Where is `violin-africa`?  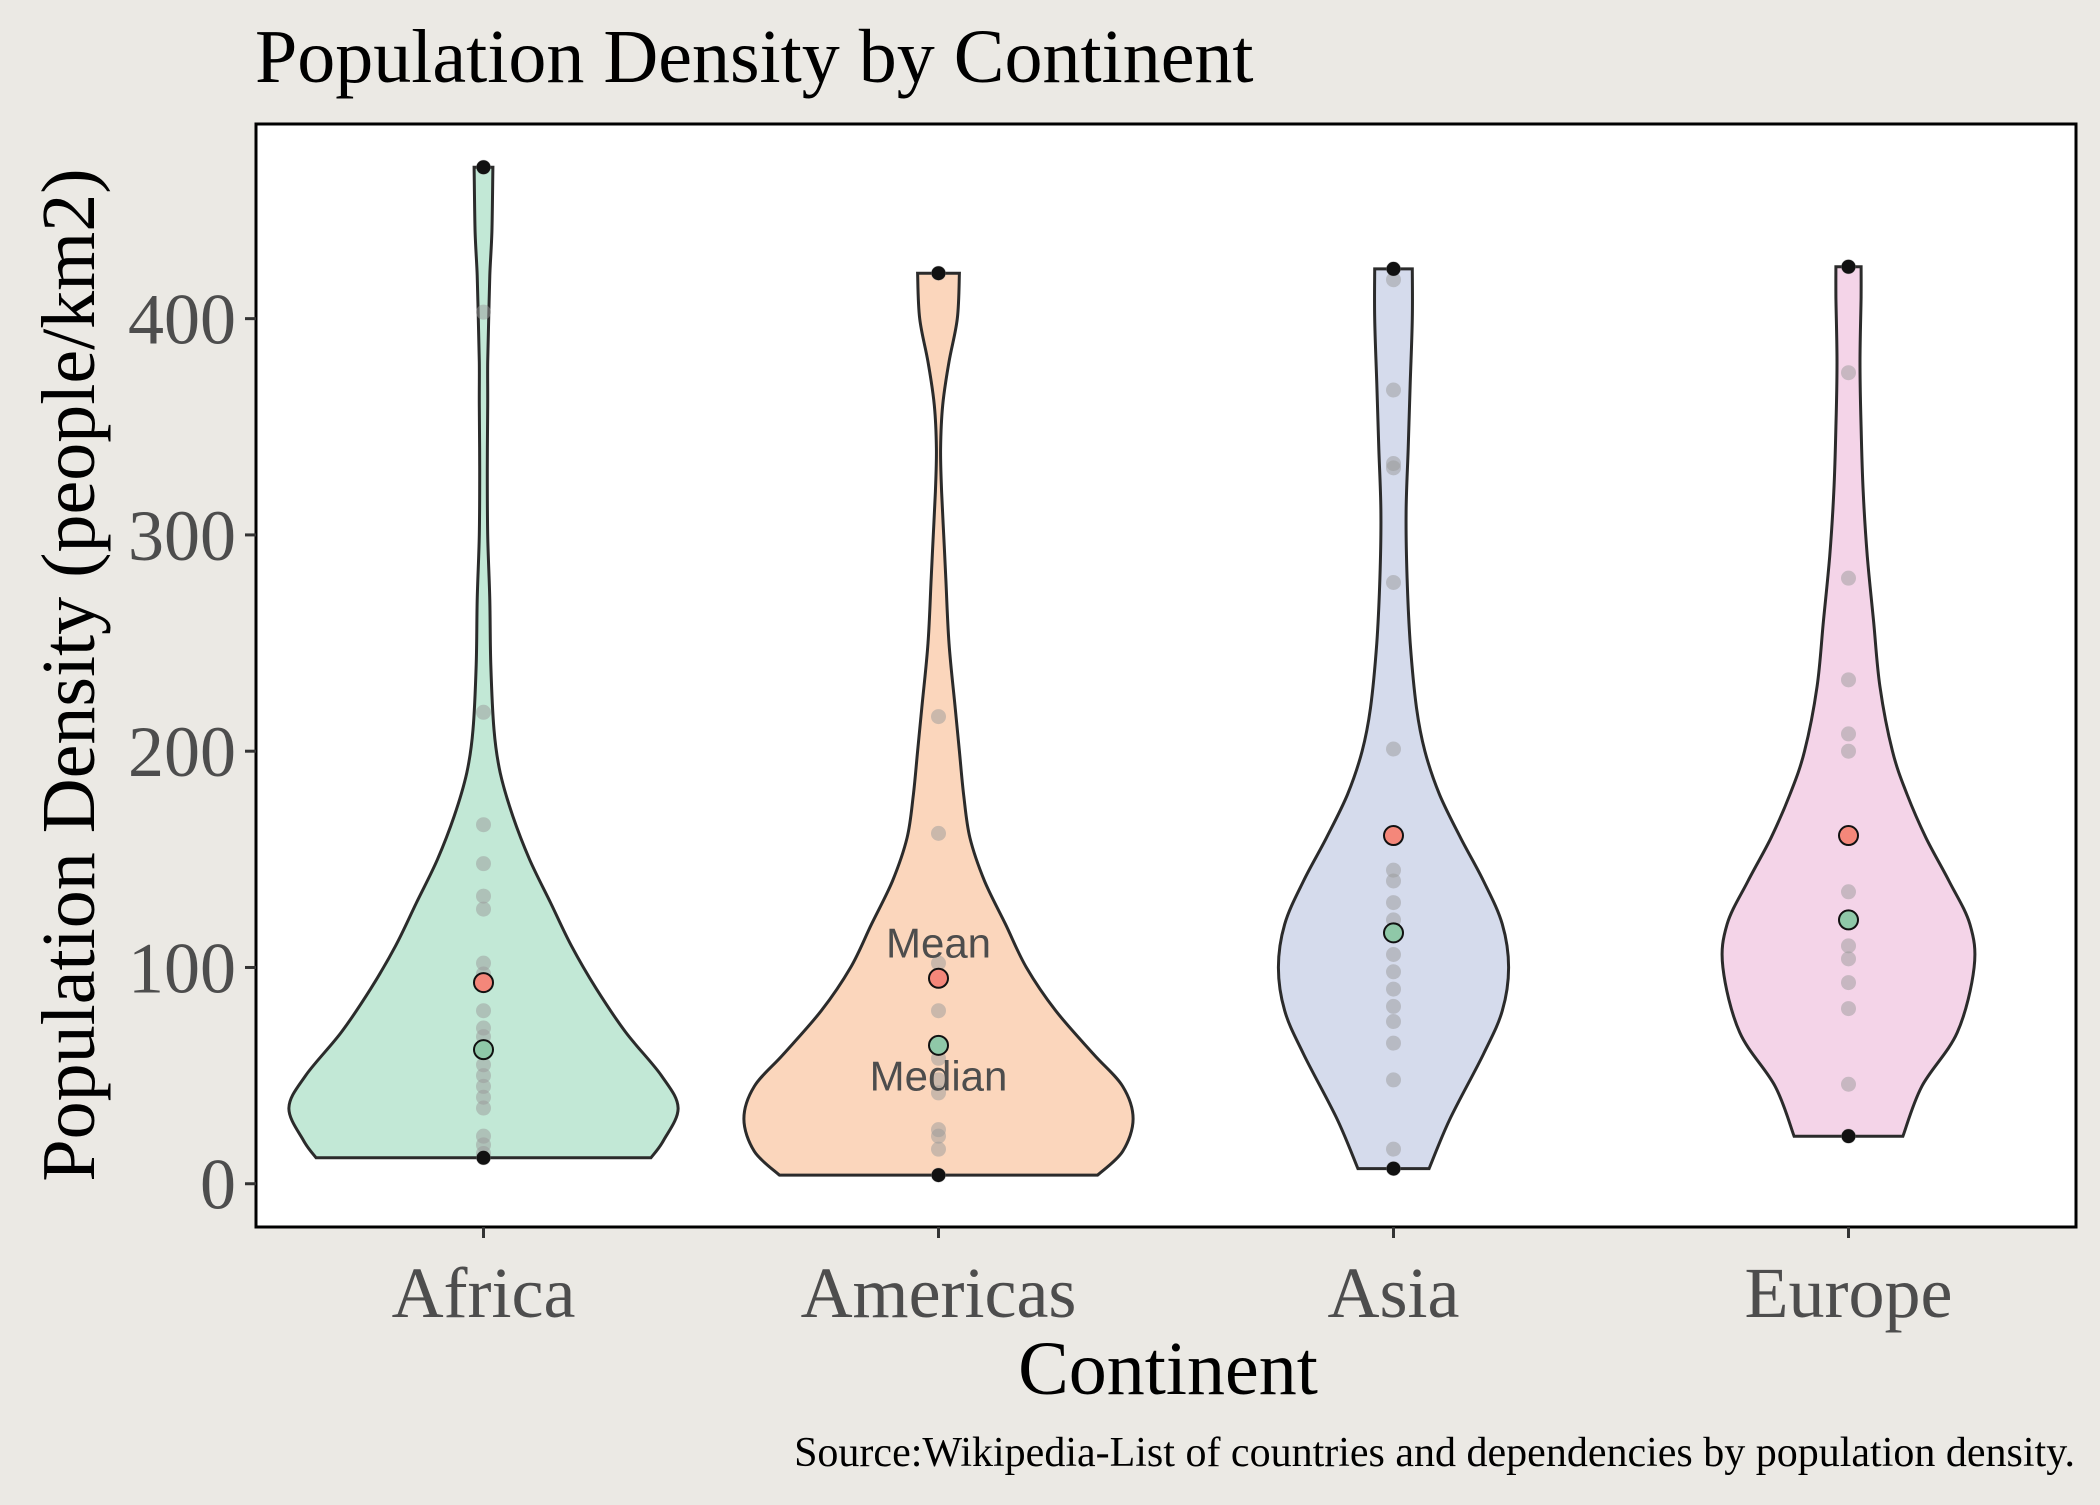
violin-africa is located at coordinates (483, 662).